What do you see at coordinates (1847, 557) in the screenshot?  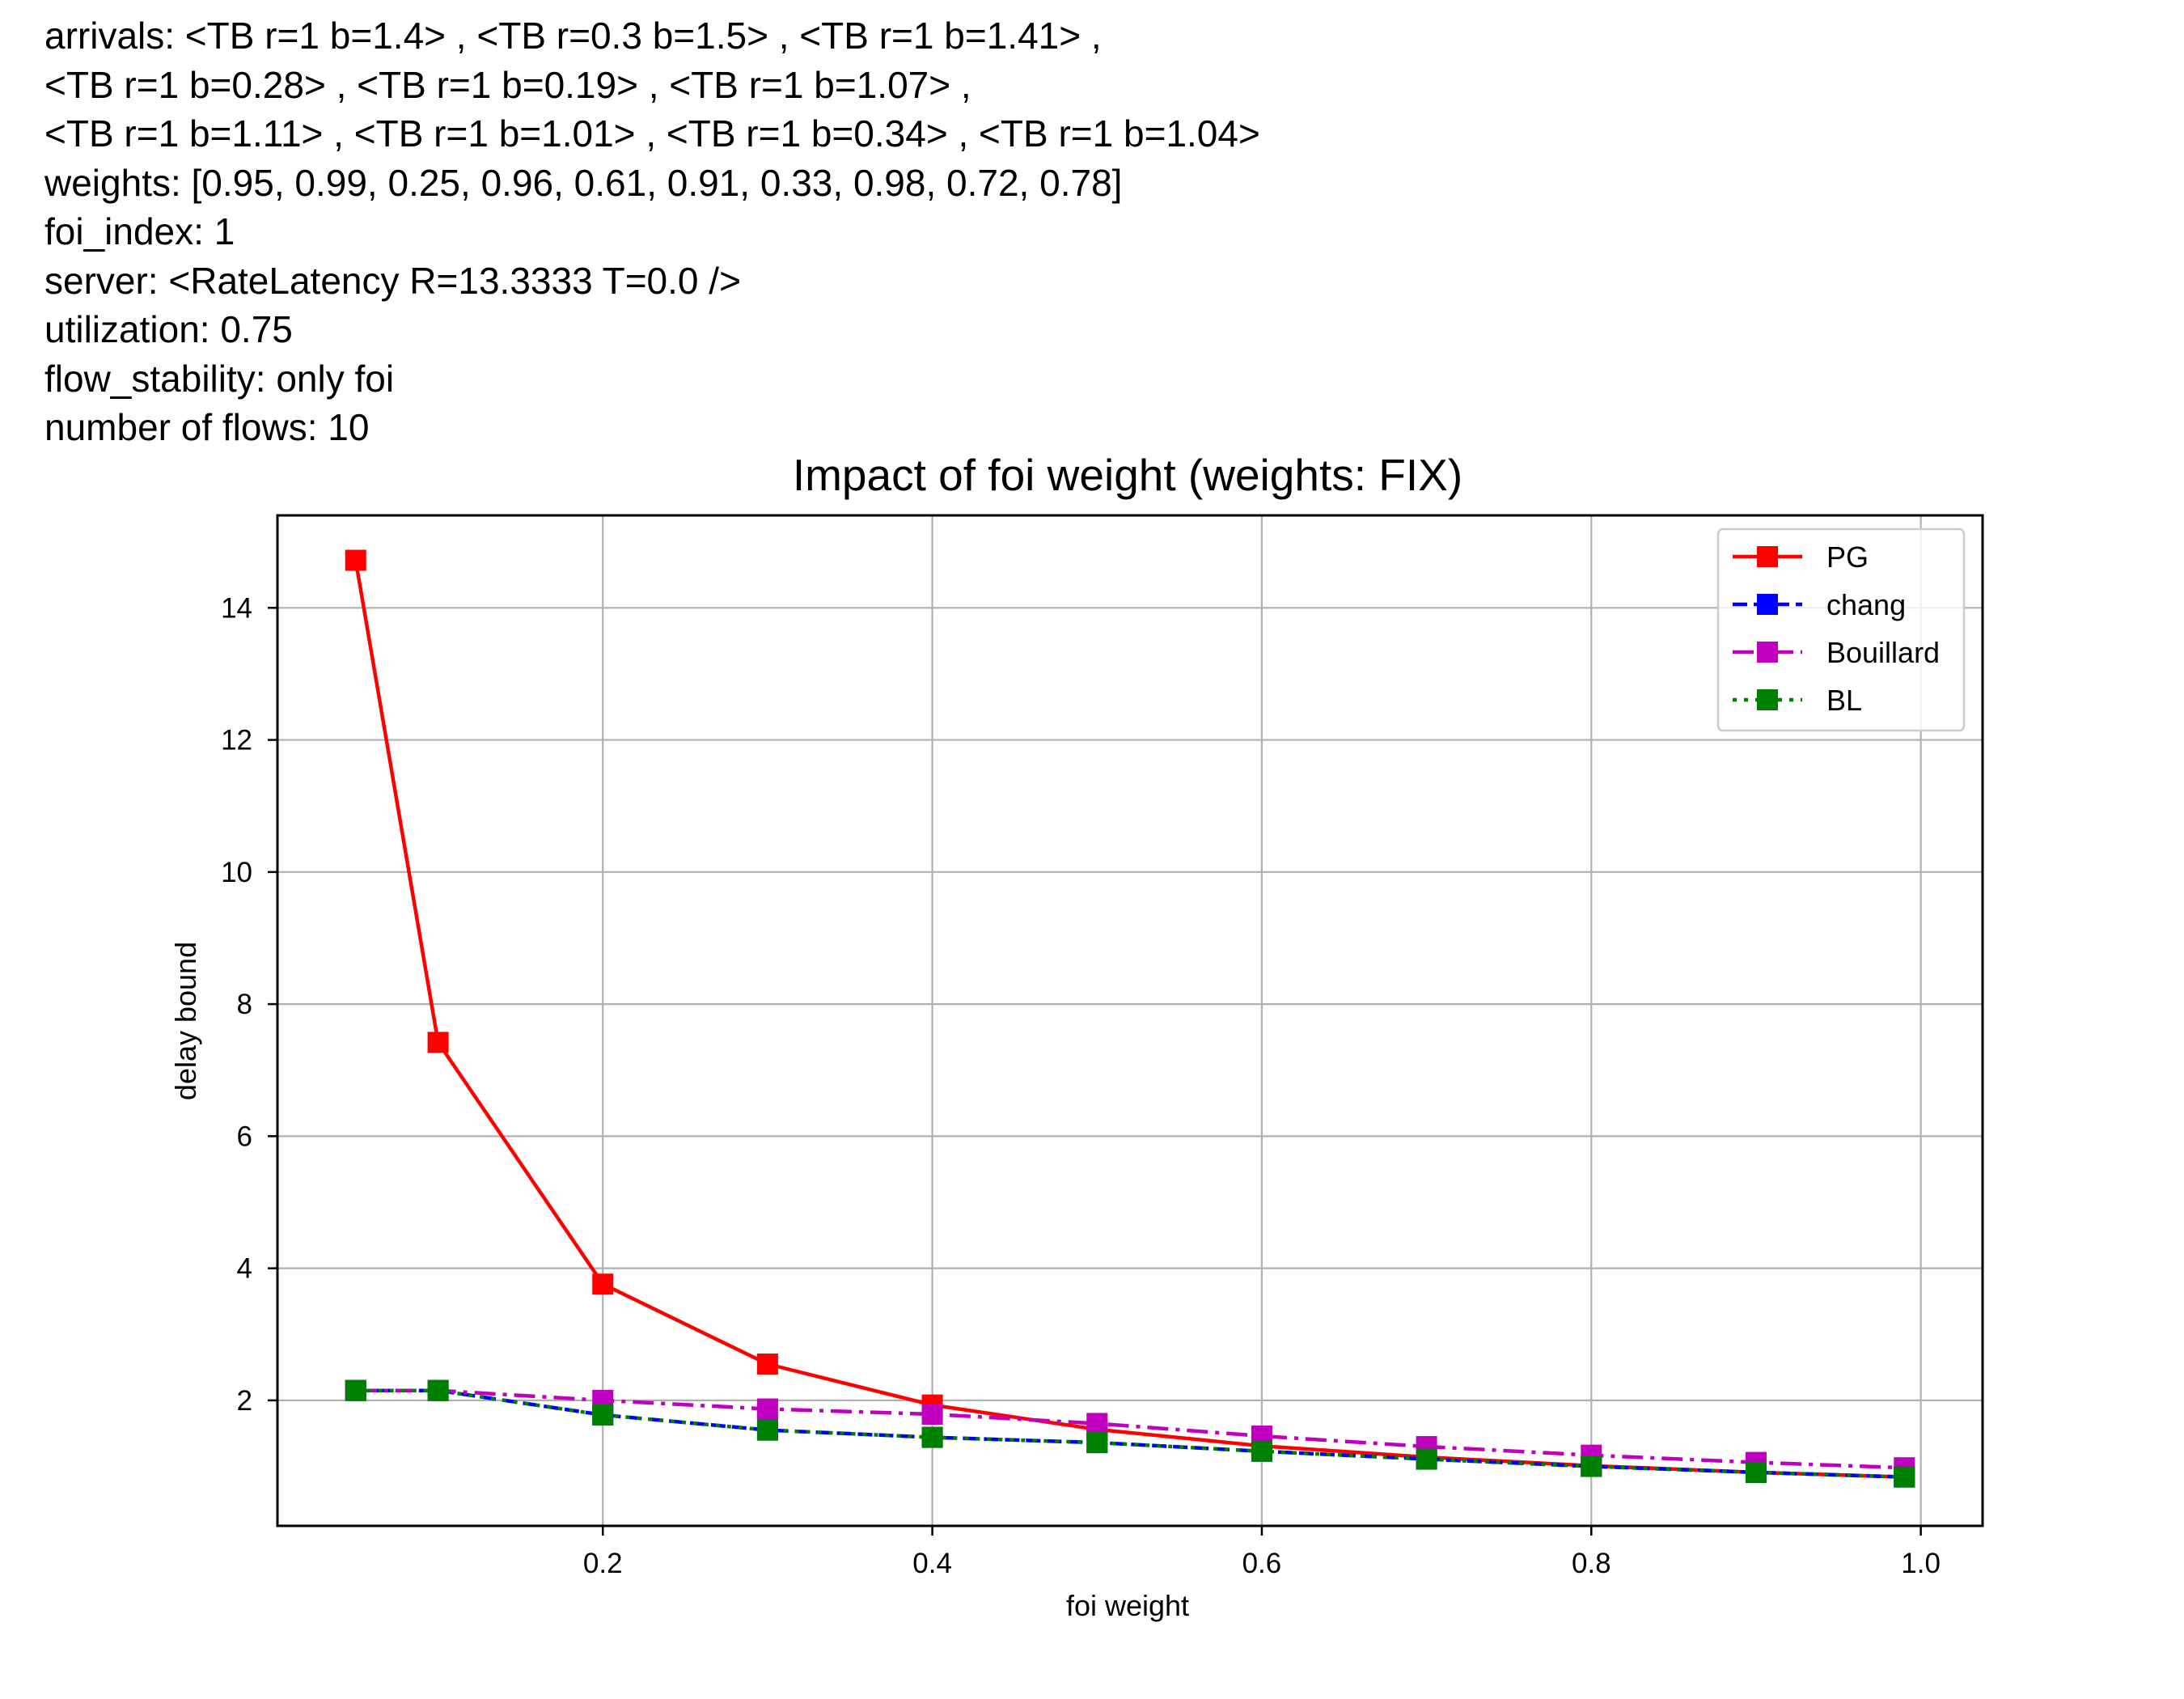 I see `legend-label-pg: PG` at bounding box center [1847, 557].